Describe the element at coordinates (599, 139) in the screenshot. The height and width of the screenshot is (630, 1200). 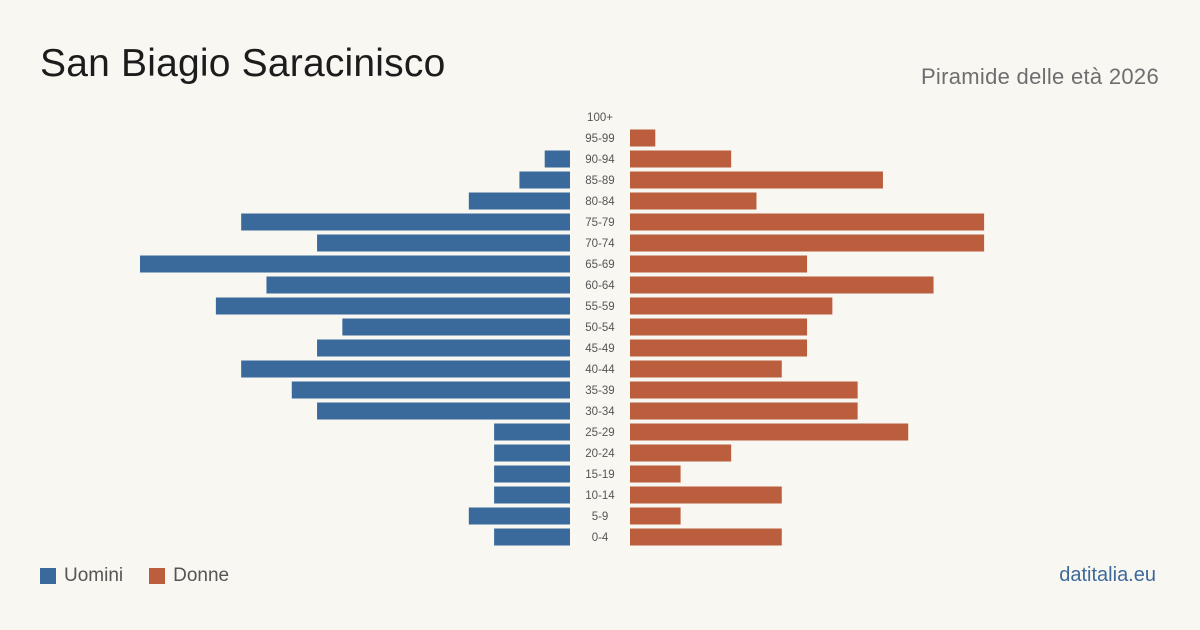
I see `age-group-label: 95-99` at that location.